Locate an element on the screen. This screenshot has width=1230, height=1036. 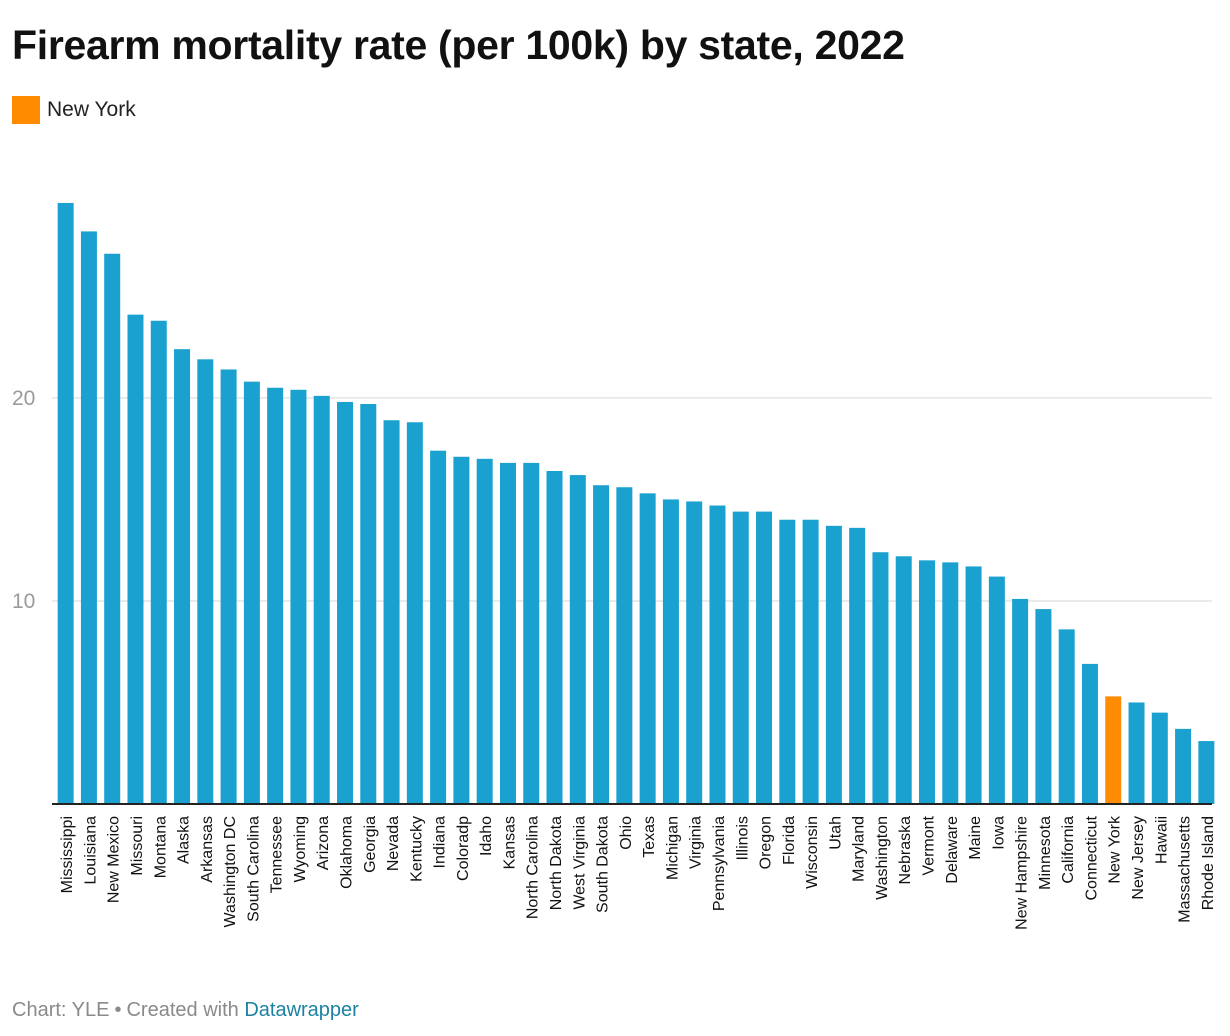
bar-oregon is located at coordinates (764, 657).